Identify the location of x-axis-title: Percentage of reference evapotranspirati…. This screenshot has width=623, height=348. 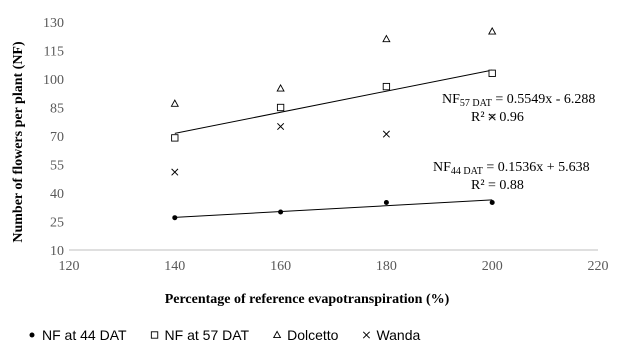
(307, 299).